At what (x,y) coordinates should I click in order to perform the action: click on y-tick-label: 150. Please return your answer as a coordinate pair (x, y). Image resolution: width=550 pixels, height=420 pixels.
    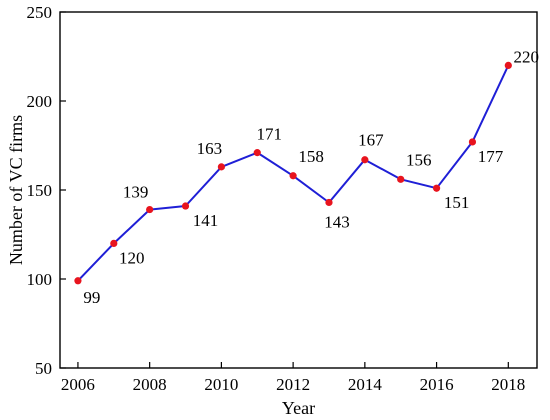
    Looking at the image, I should click on (40, 190).